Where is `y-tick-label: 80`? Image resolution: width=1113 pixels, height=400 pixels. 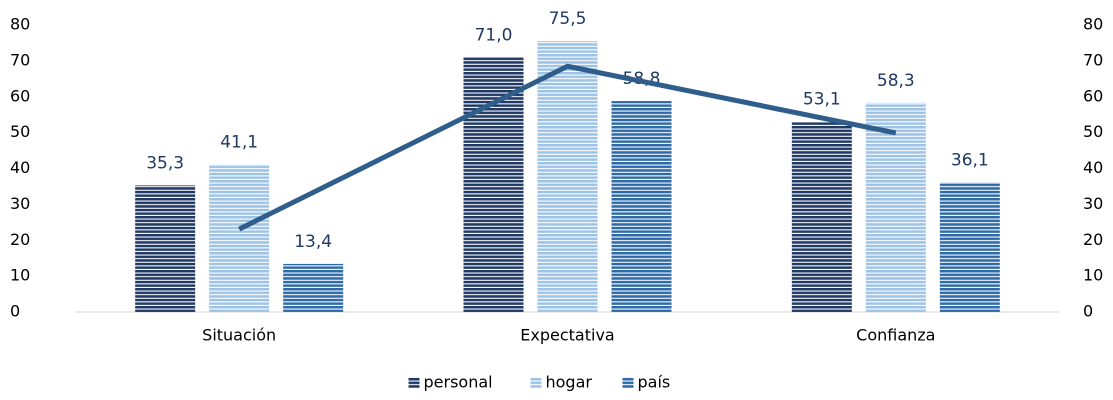
y-tick-label: 80 is located at coordinates (20, 24).